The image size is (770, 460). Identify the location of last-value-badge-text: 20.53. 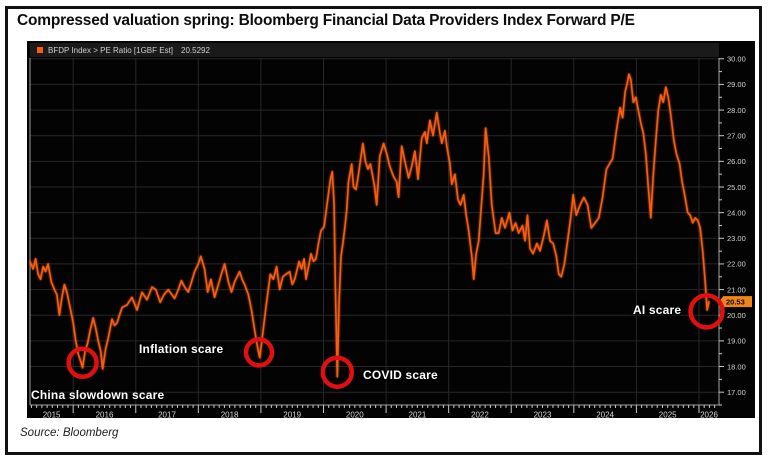
(735, 301).